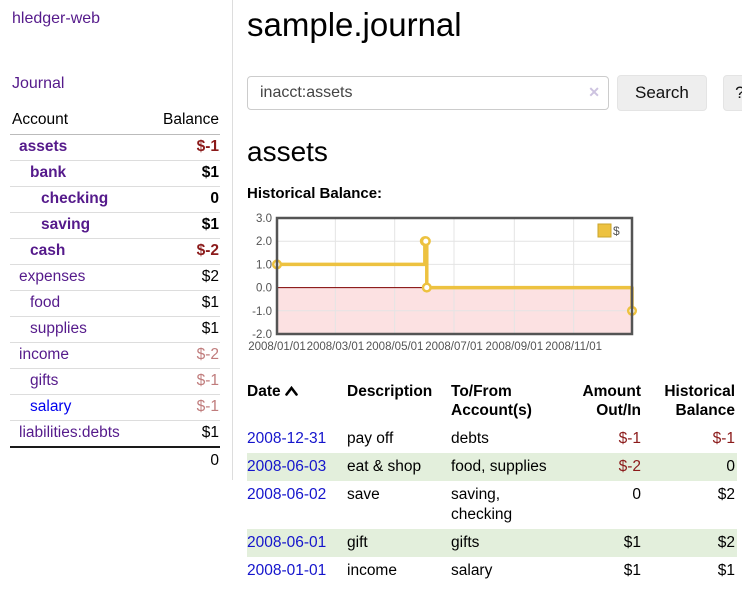  I want to click on transaction-date-link: 2008-12-31, so click(287, 438).